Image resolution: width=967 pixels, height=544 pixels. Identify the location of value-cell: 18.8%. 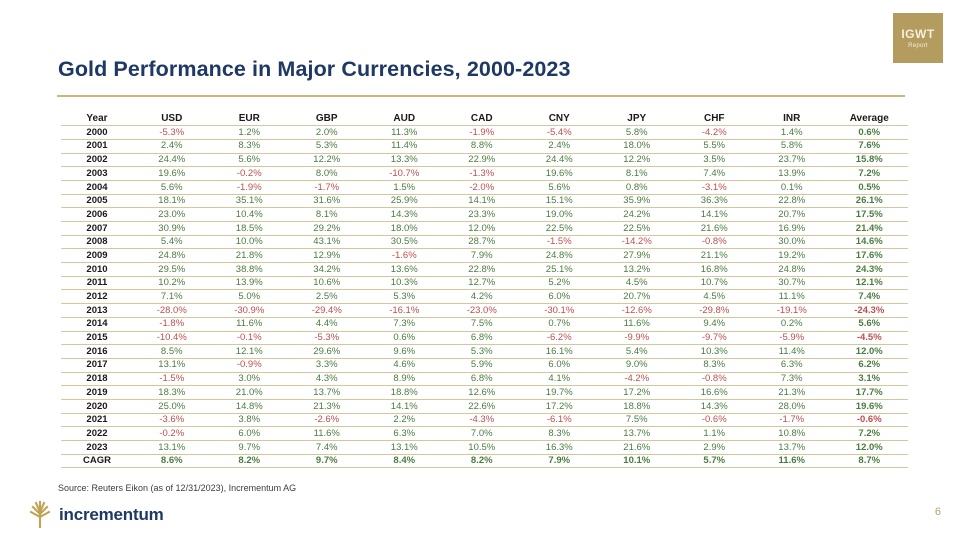
(404, 392).